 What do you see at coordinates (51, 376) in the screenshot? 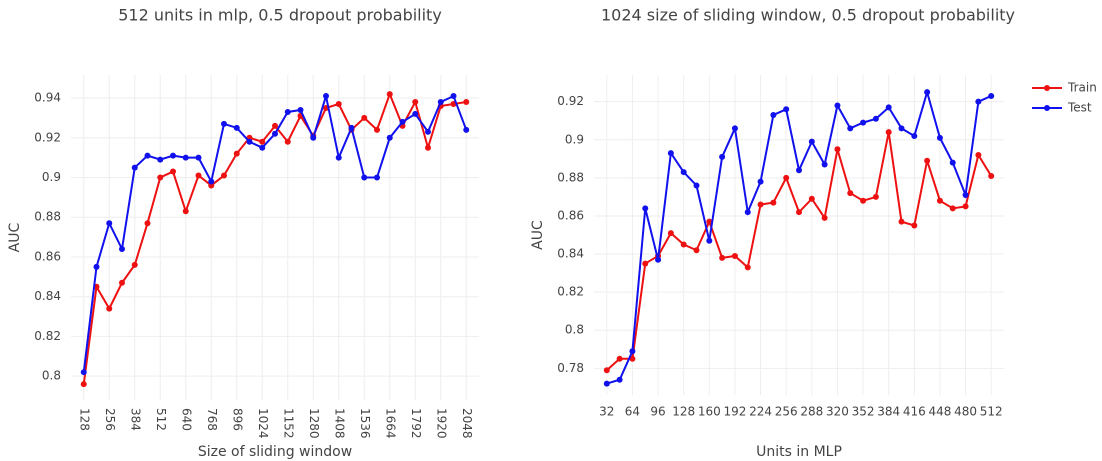
I see `y-tick-label: 0.8` at bounding box center [51, 376].